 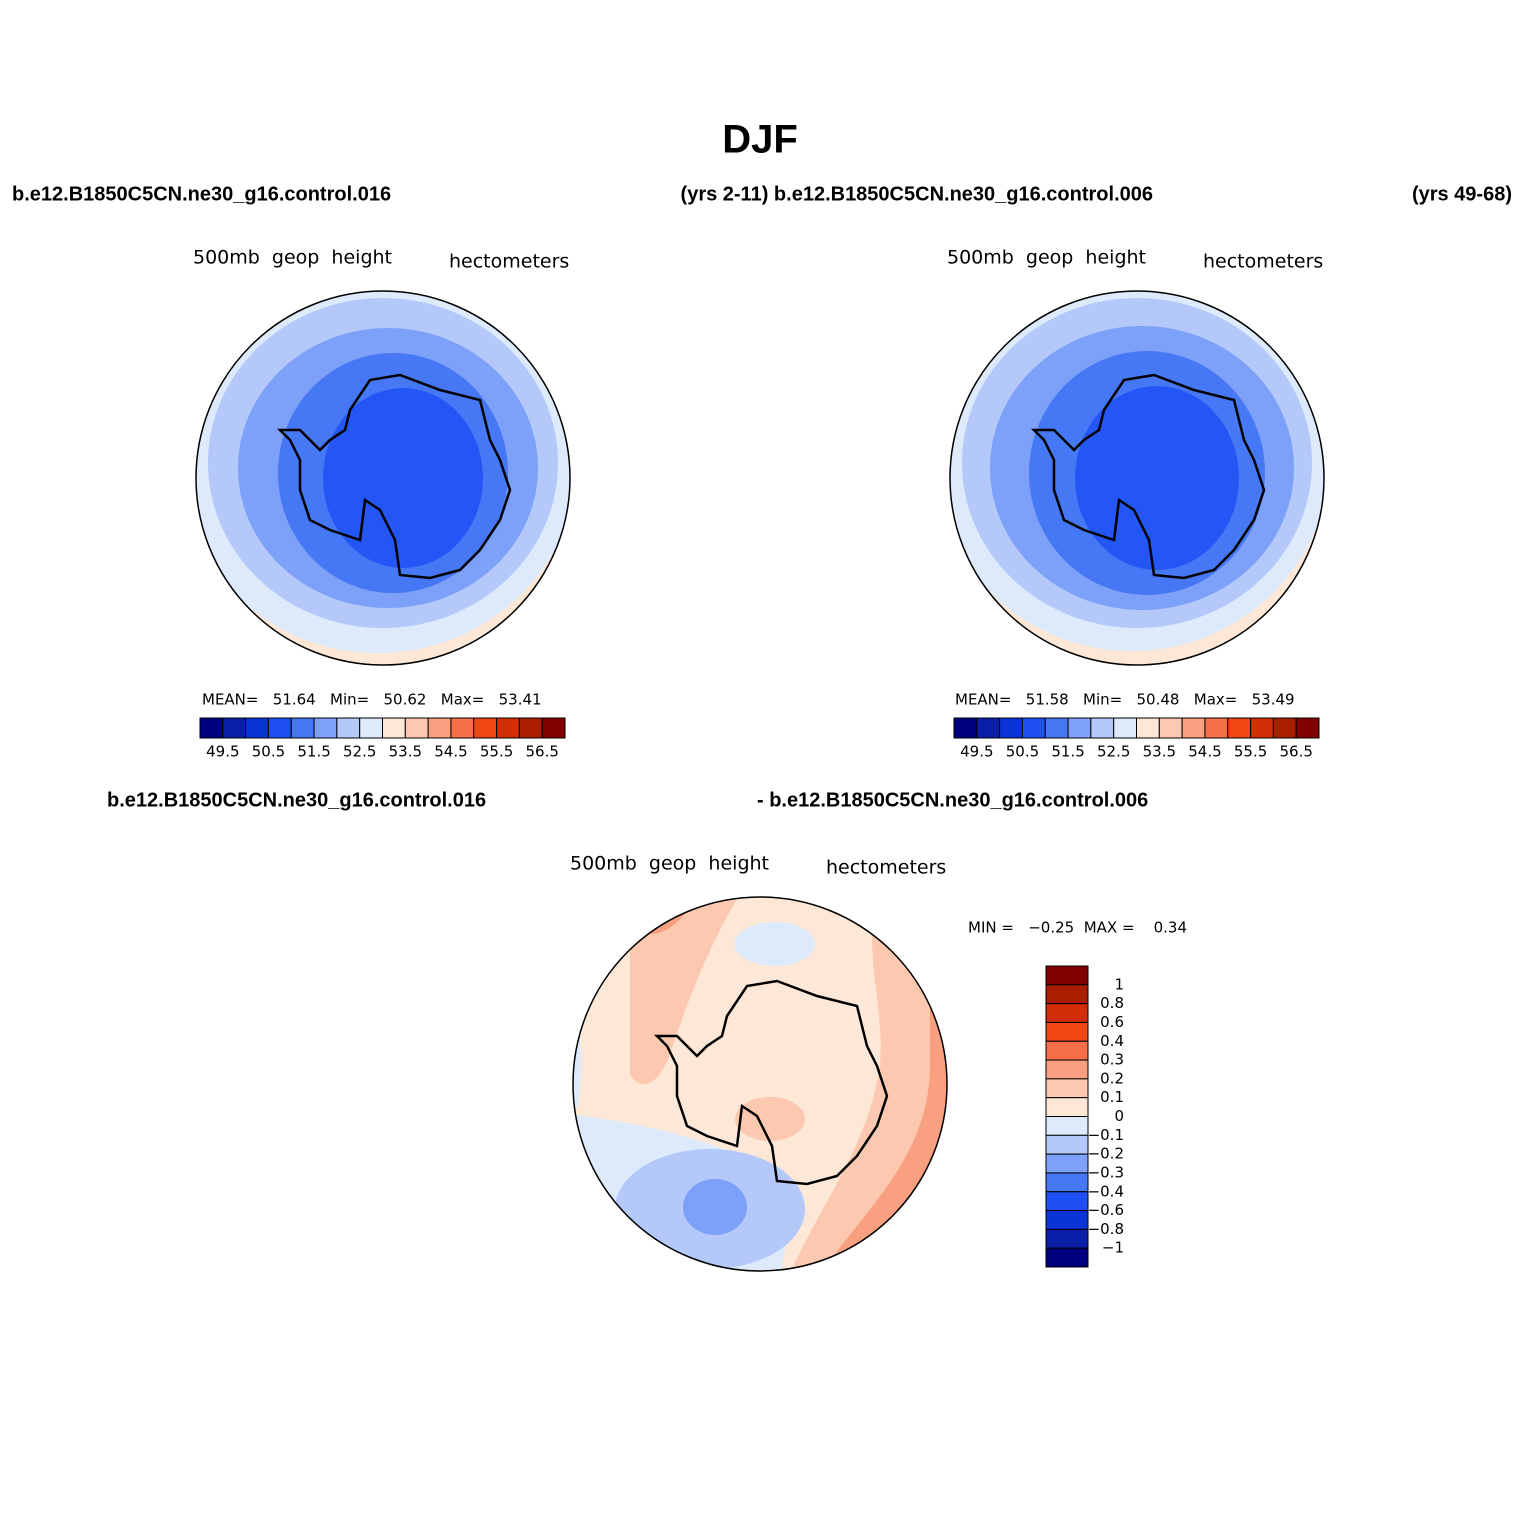 I want to click on stats: MEAN= 51.58 Min= 50.48 Max= 53.49, so click(x=1125, y=700).